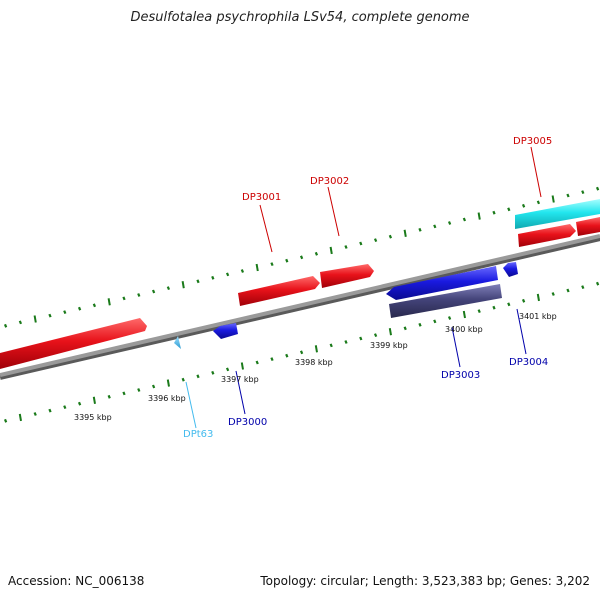  I want to click on leader-dp3003, so click(456, 347).